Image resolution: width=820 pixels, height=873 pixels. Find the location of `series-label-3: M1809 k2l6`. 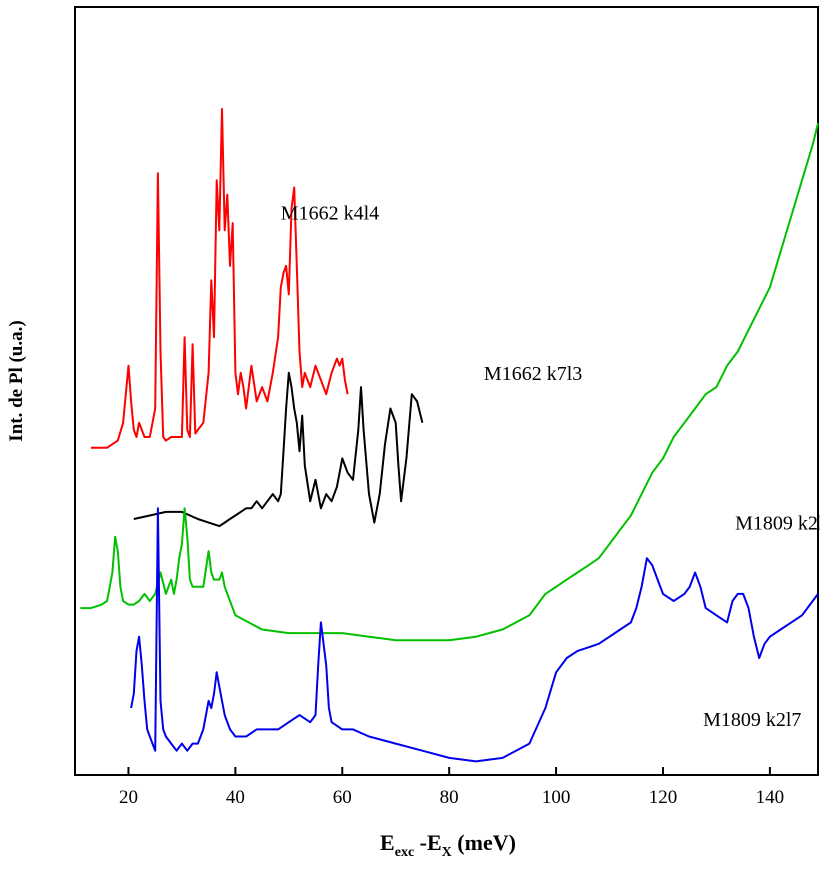

series-label-3: M1809 k2l6 is located at coordinates (777, 524).